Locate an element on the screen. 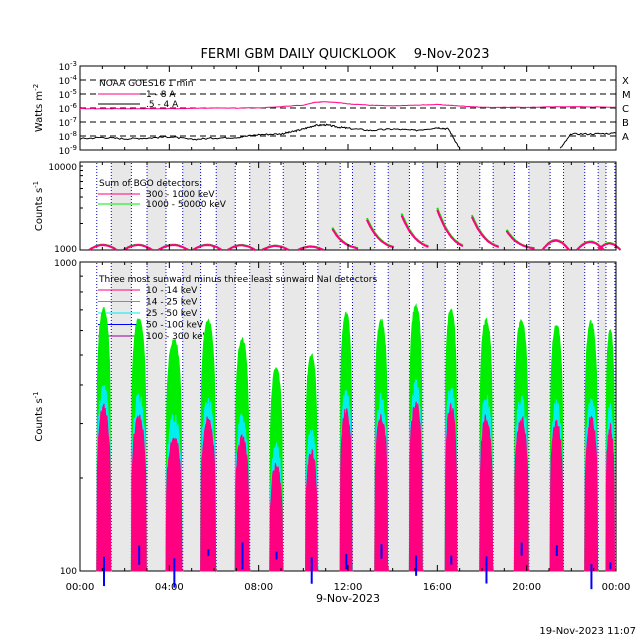  y-tick-exponent: -3 is located at coordinates (73, 64).